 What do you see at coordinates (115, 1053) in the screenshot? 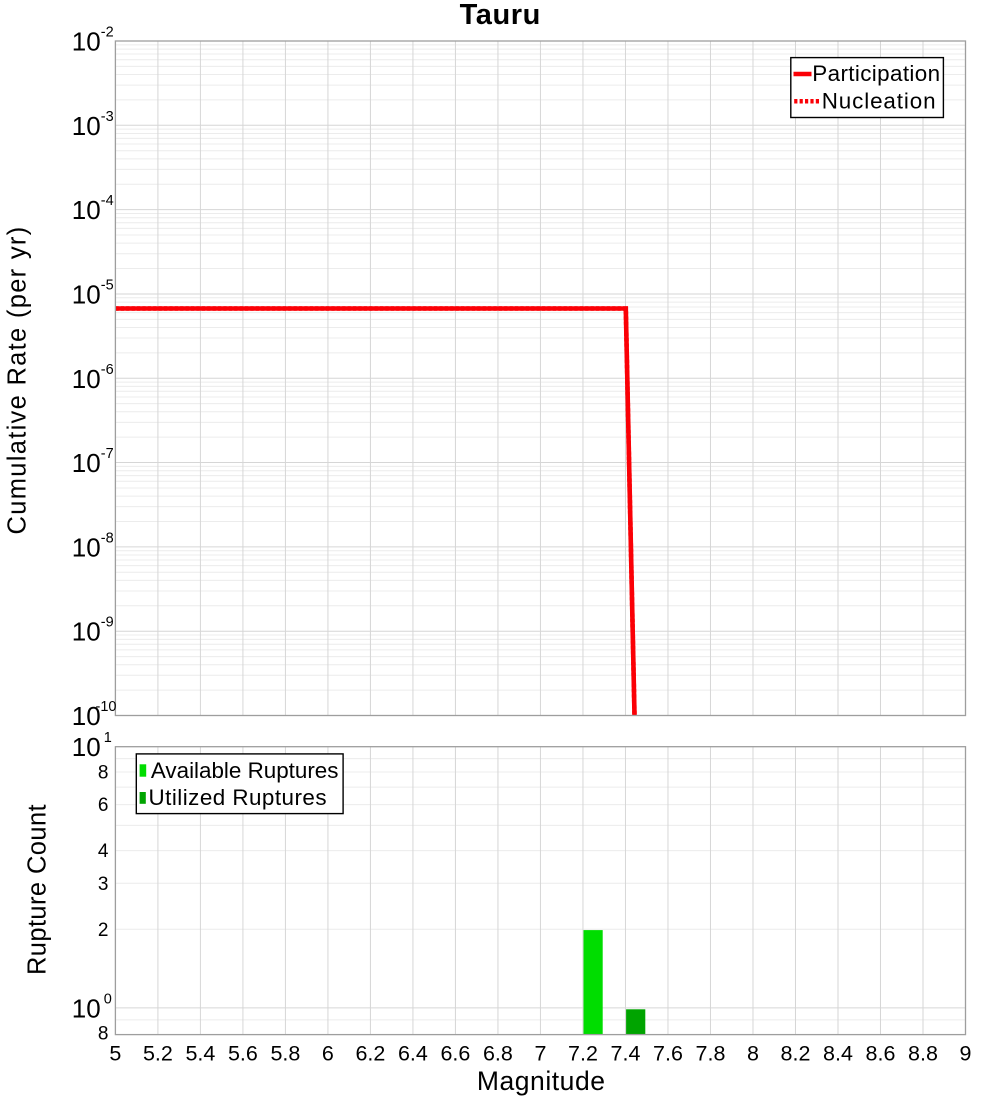
I see `svg-text: 5` at bounding box center [115, 1053].